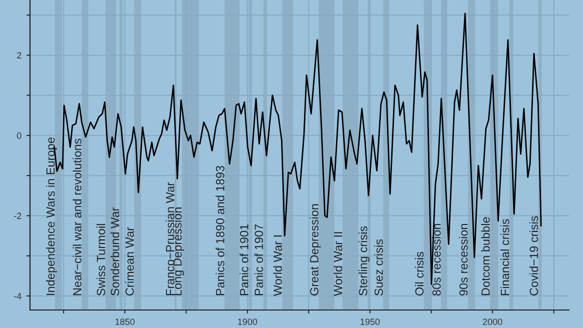 The height and width of the screenshot is (328, 583). I want to click on x-tick-label: 2000, so click(492, 321).